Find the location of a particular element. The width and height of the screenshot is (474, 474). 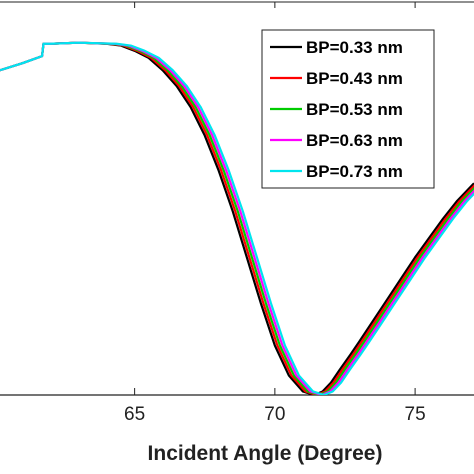

x-tick-label: 65 is located at coordinates (134, 414).